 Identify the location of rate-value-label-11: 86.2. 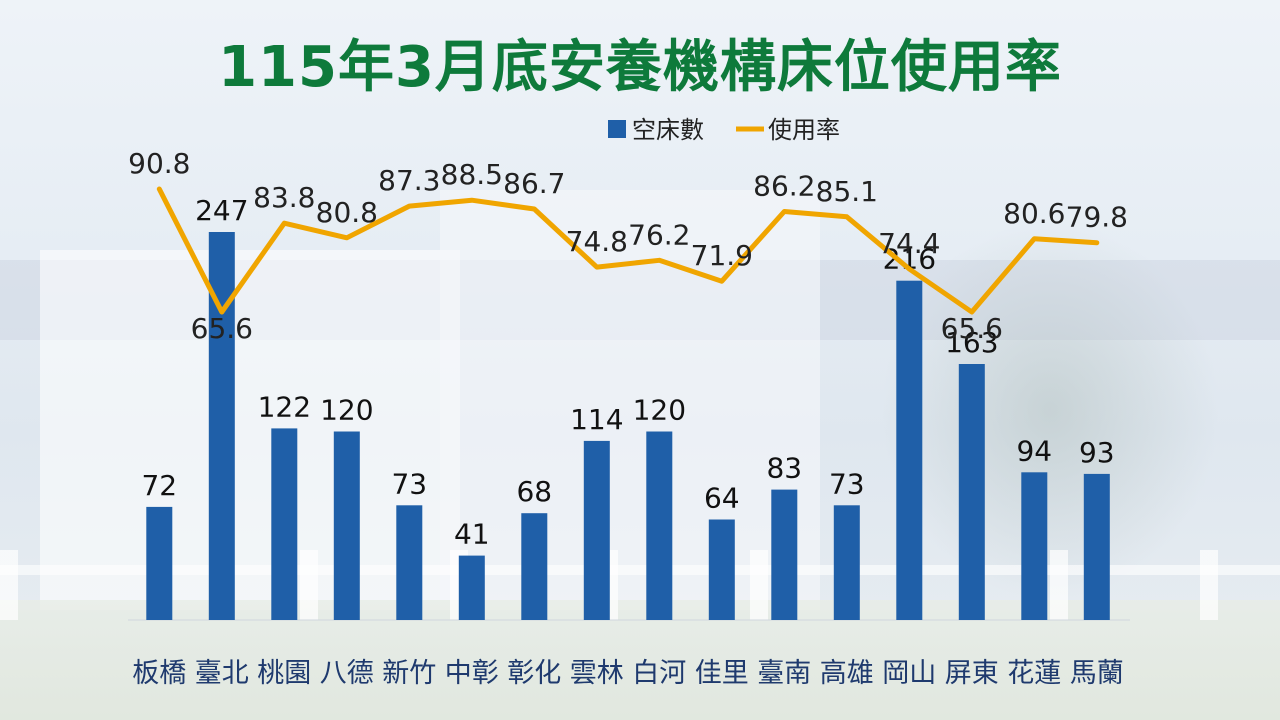
(784, 186).